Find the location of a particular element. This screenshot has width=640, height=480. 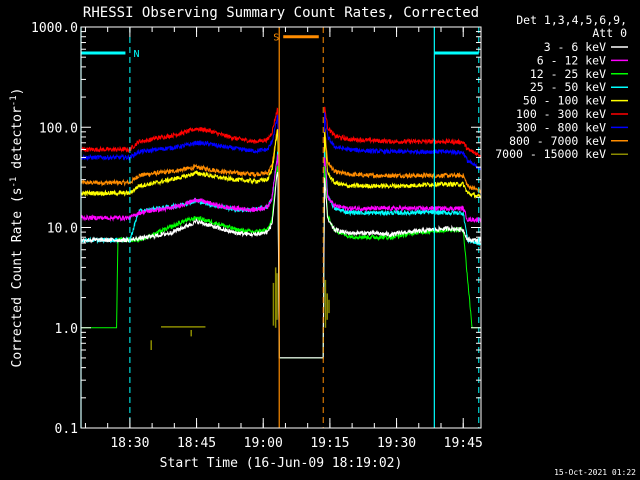

x-tick-label-5: 19:45 is located at coordinates (463, 443).